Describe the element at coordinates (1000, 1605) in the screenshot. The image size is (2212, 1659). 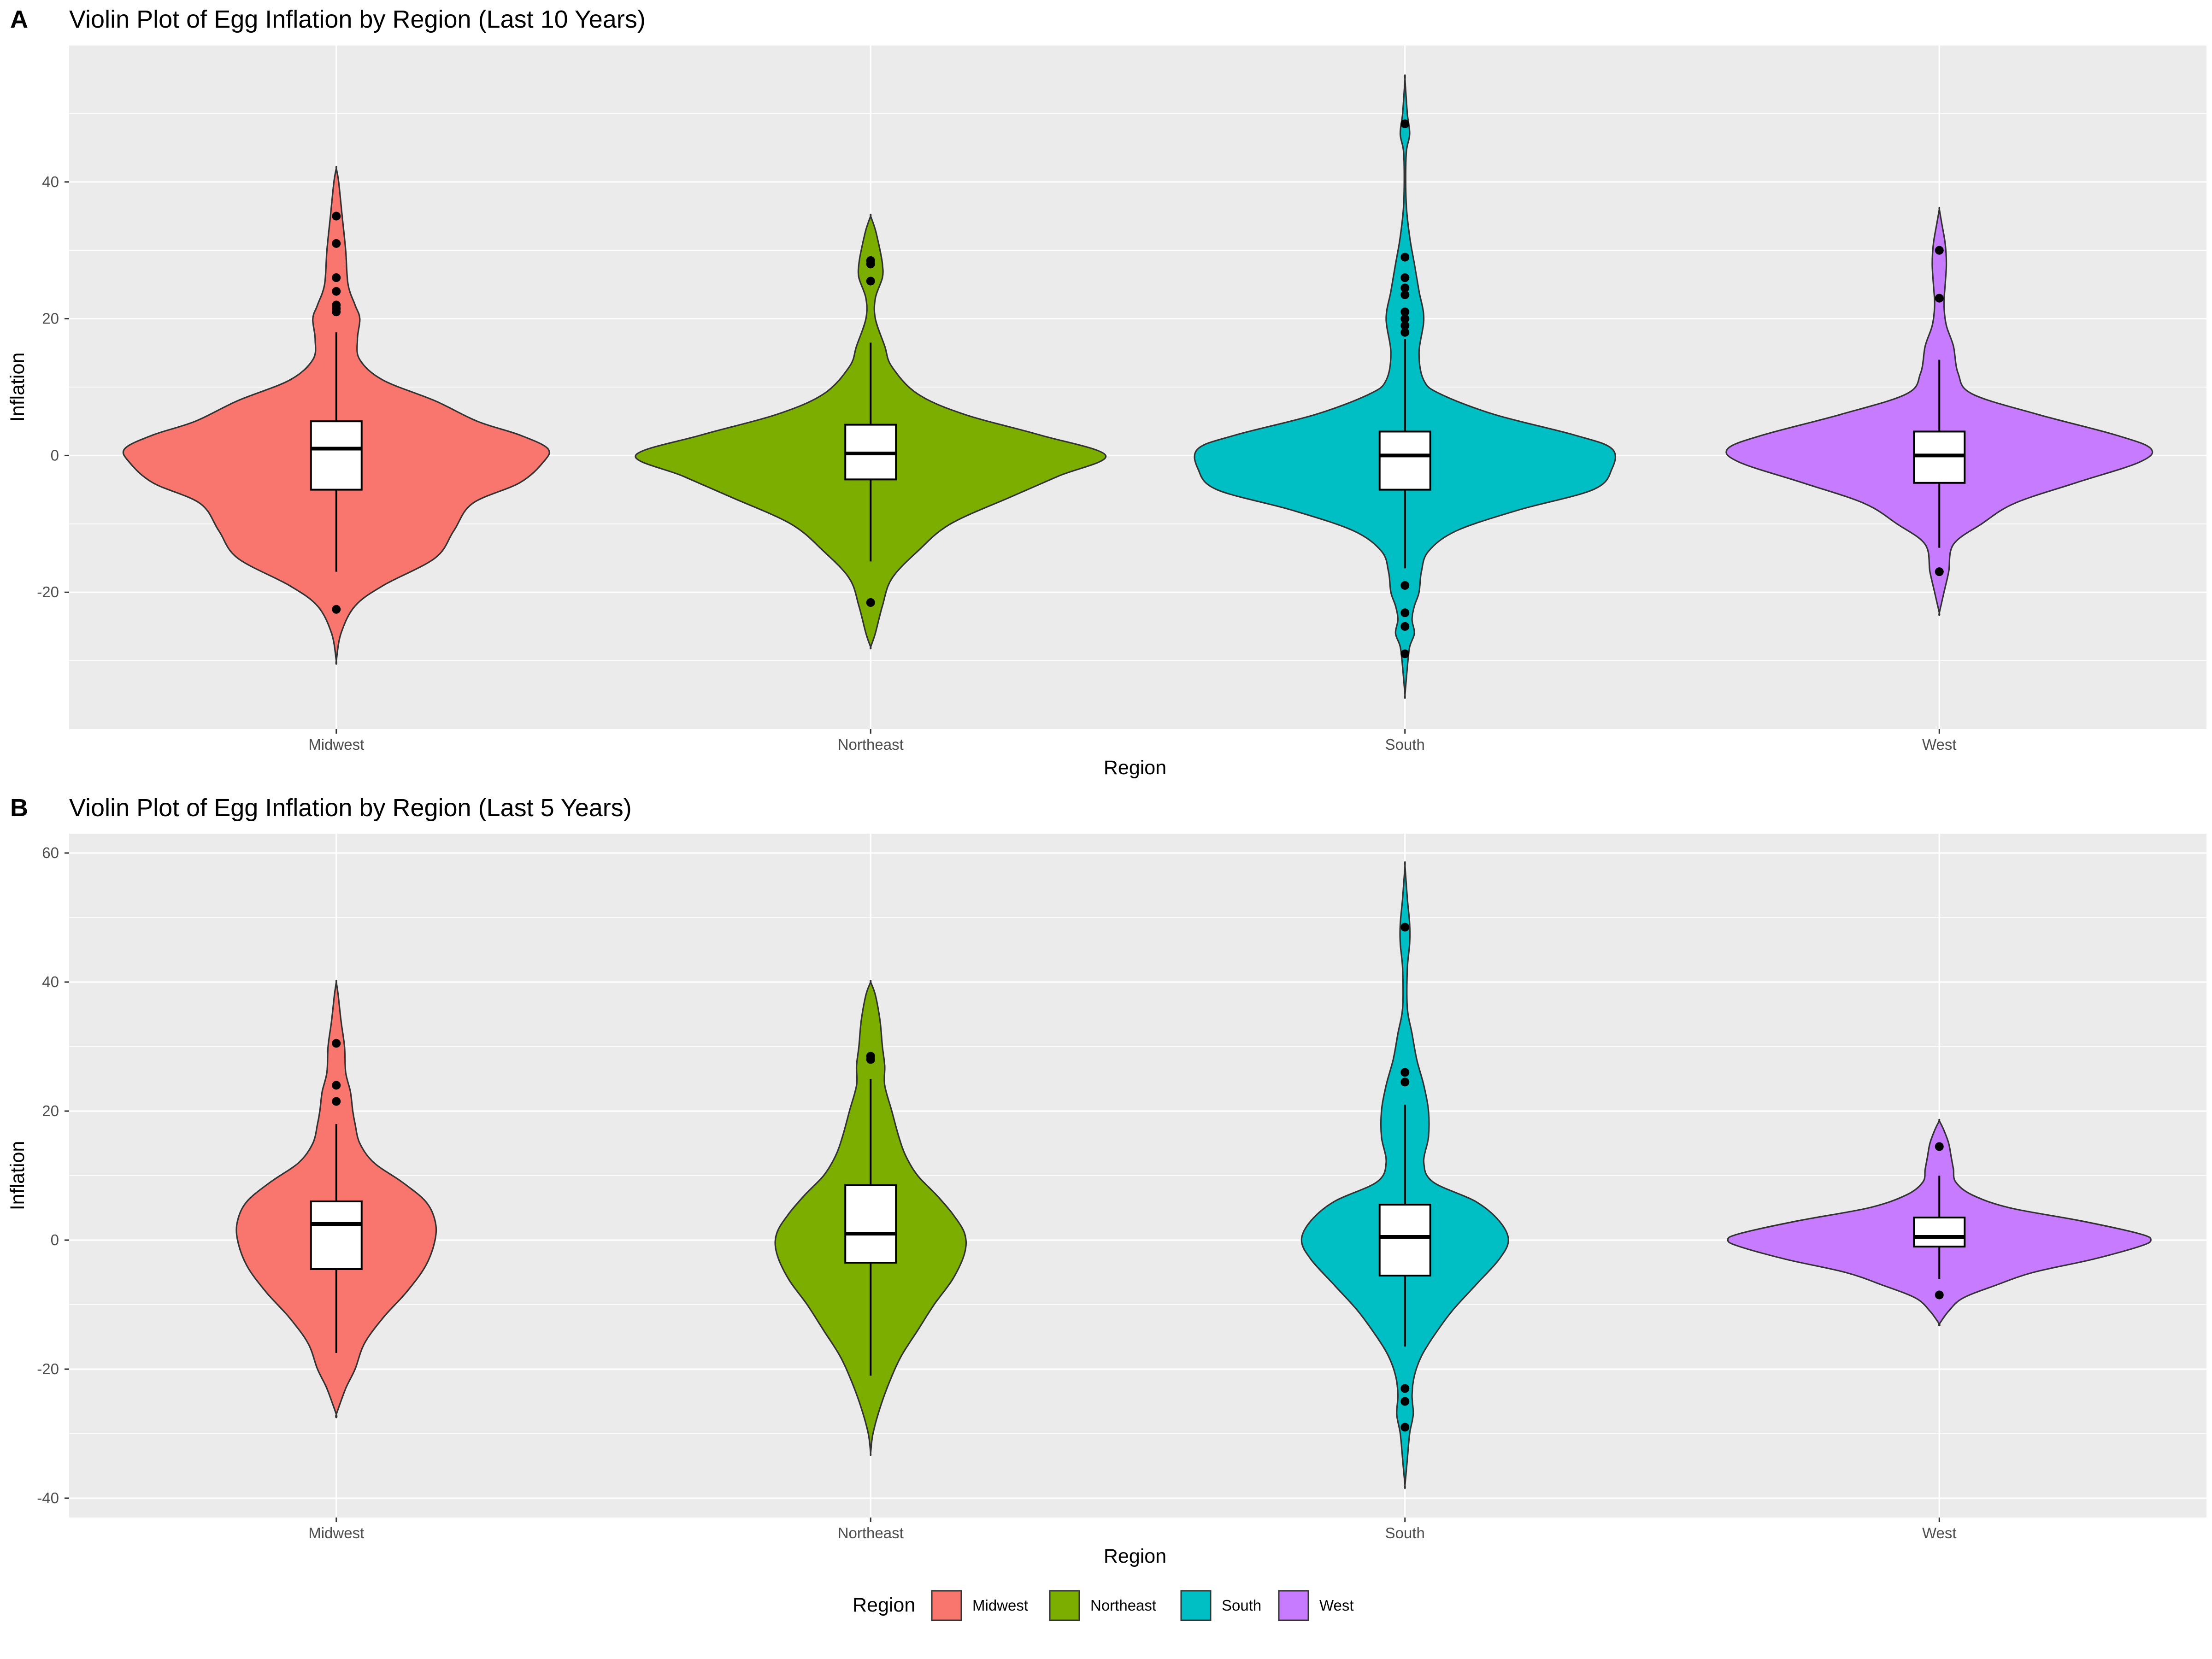
I see `legend-label: Midwest` at that location.